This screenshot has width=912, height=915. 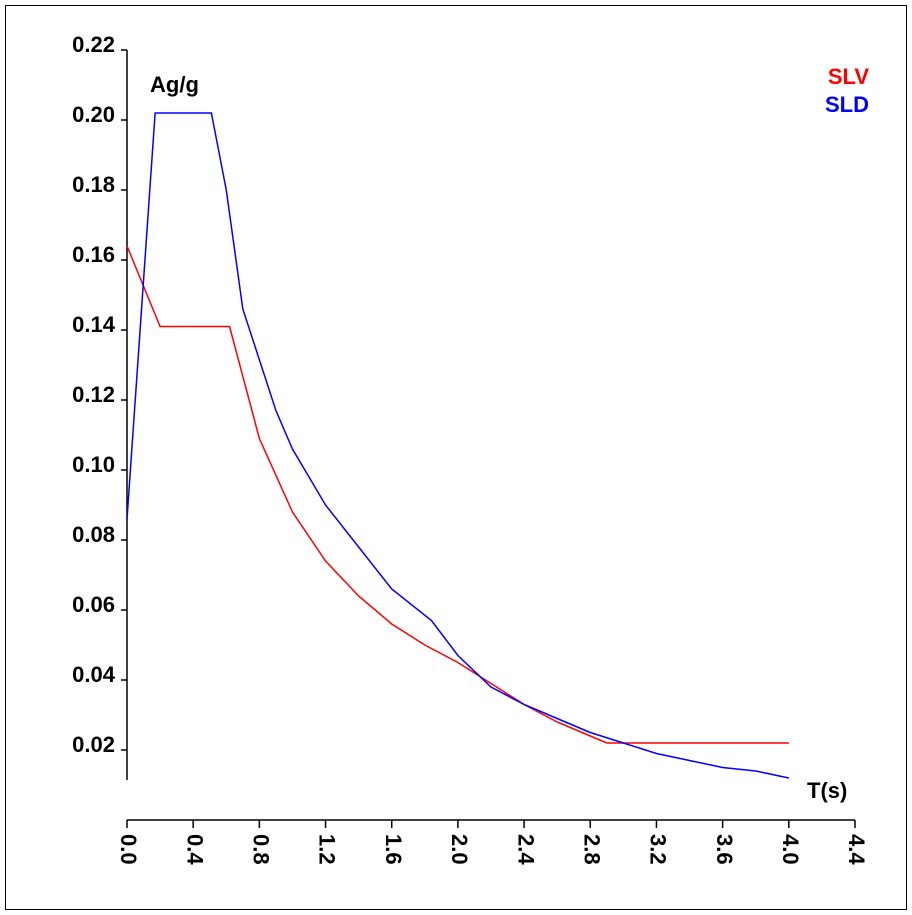 What do you see at coordinates (194, 849) in the screenshot?
I see `x-tick-label: 0.4` at bounding box center [194, 849].